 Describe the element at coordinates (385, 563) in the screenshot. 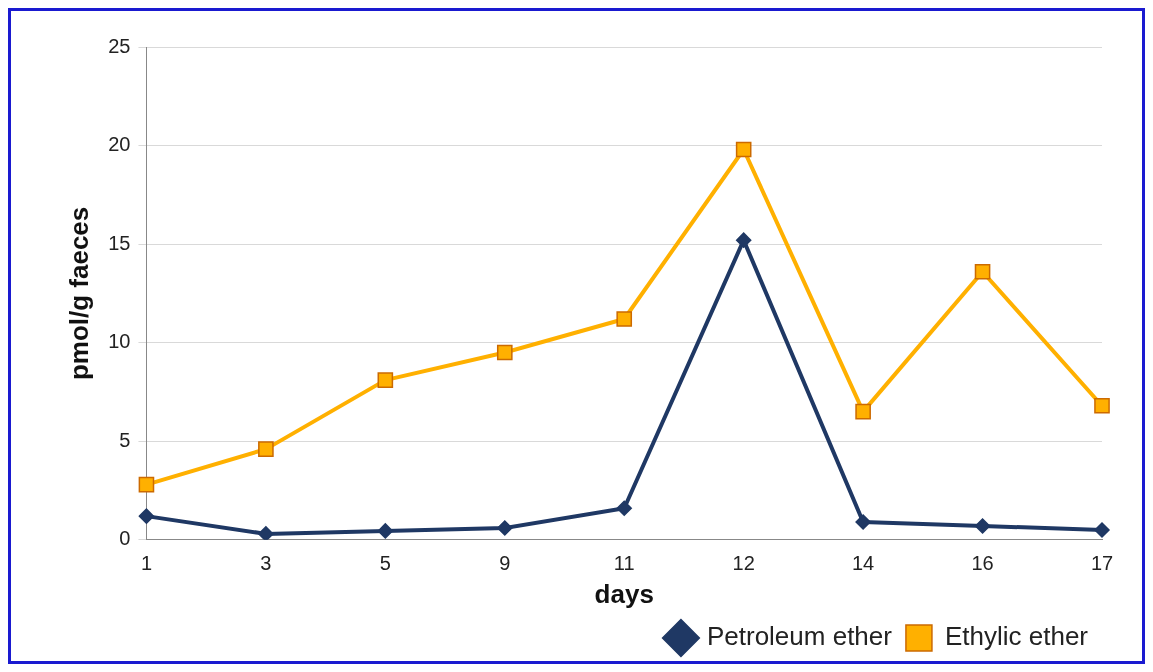

I see `x-tick-label: 5` at that location.